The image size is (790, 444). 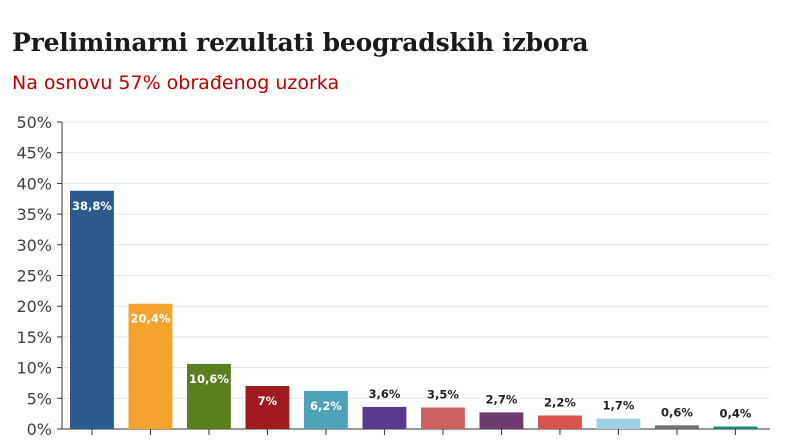 I want to click on y-tick-label: 5%, so click(x=39, y=398).